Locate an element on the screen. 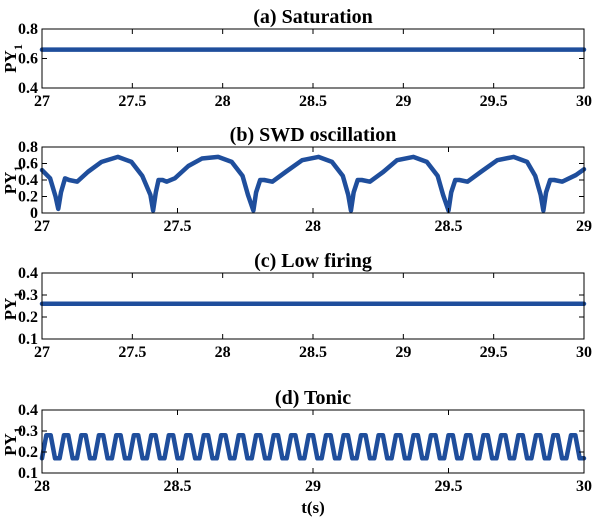 This screenshot has height=521, width=597. chart-title: (c) Low firing is located at coordinates (313, 261).